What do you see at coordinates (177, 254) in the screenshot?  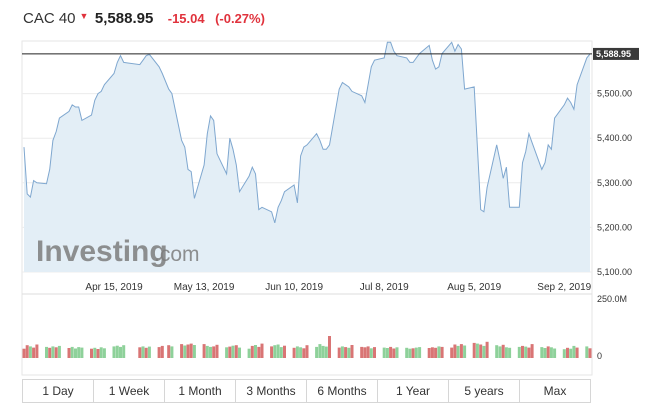 I see `watermark-suffix: .com` at bounding box center [177, 254].